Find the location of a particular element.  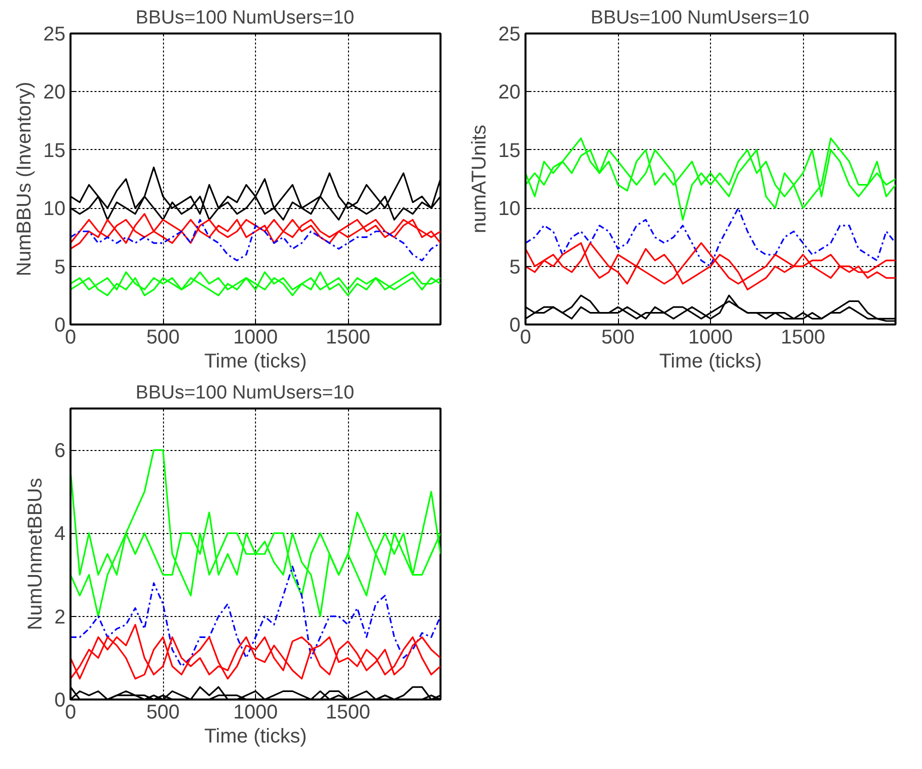

y-tick-label: 4 is located at coordinates (60, 534).